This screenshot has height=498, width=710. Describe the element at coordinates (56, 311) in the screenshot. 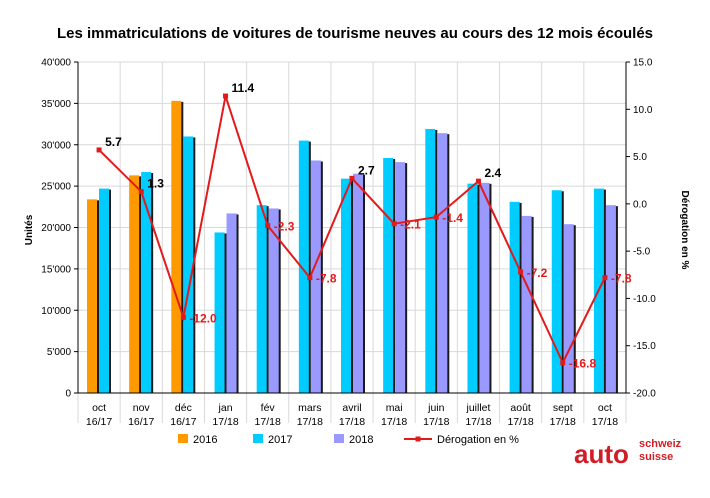

I see `y-tick-label: 10'000` at that location.